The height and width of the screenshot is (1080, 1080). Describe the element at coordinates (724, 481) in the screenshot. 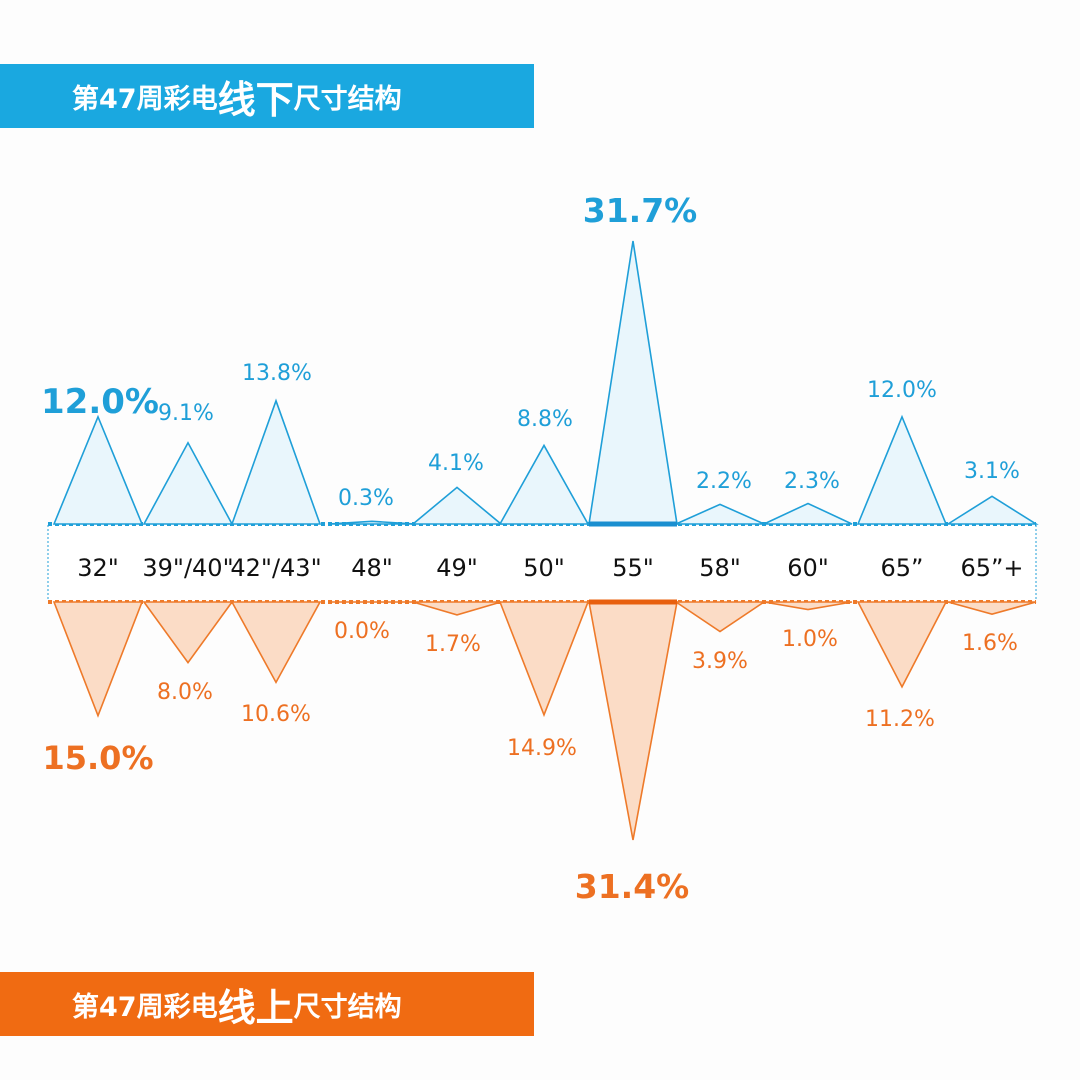

I see `offline-value-label: 2.2%` at that location.